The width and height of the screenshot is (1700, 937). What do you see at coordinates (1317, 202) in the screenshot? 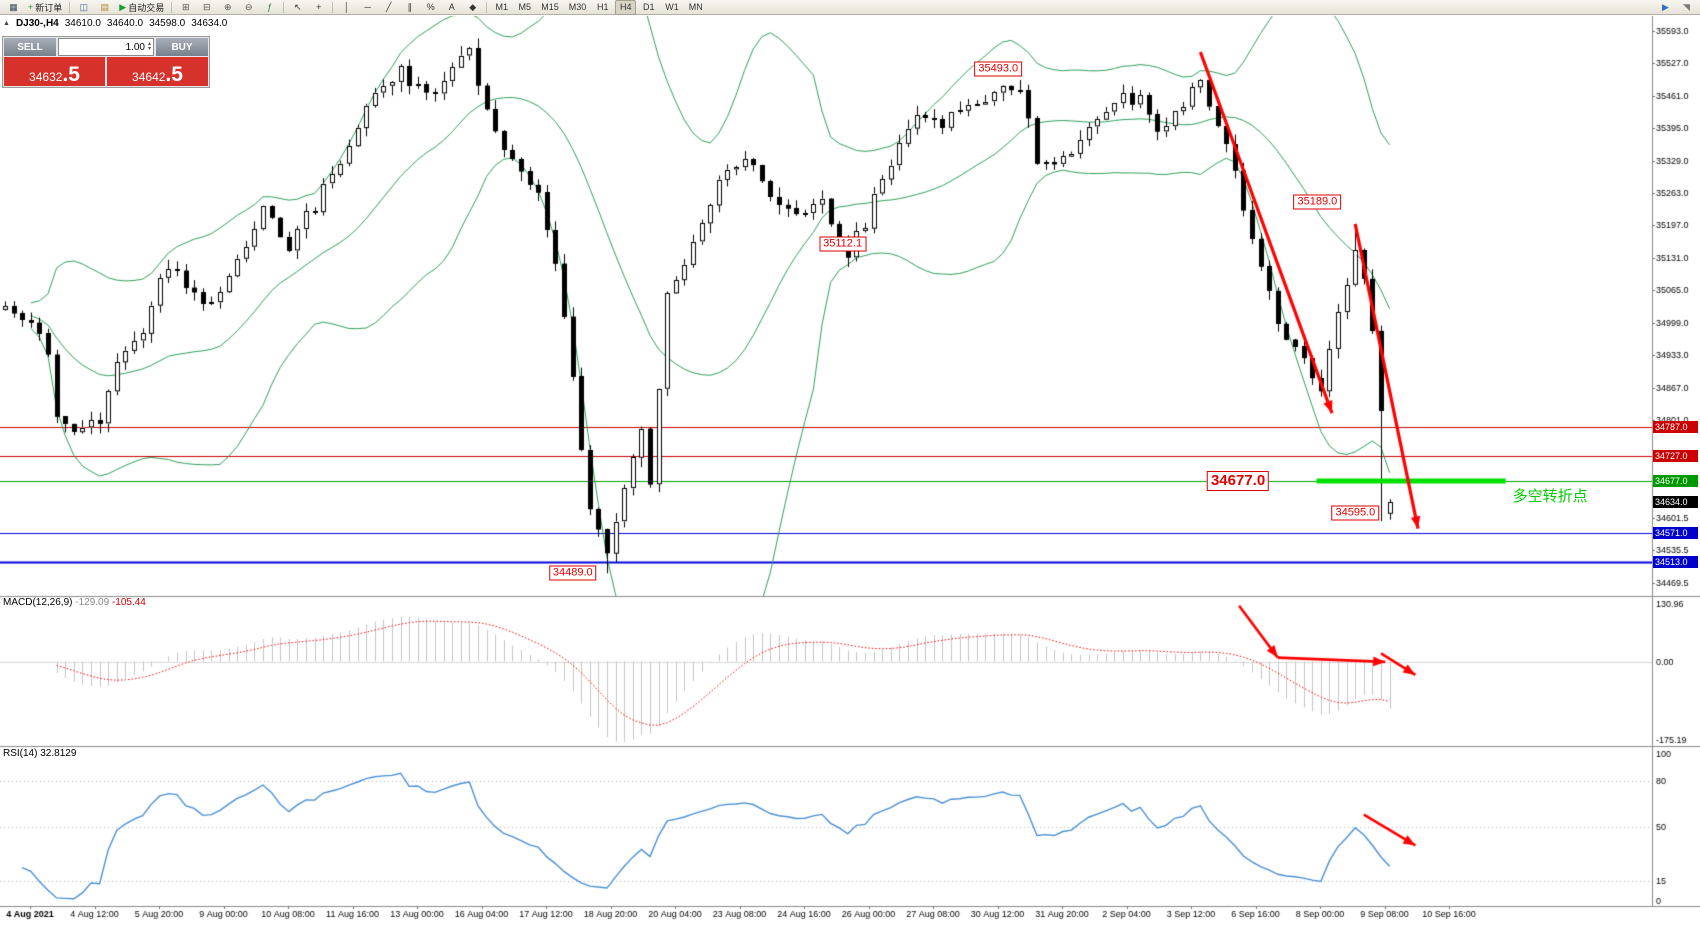
I see `label-lower-high: 35189.0` at bounding box center [1317, 202].